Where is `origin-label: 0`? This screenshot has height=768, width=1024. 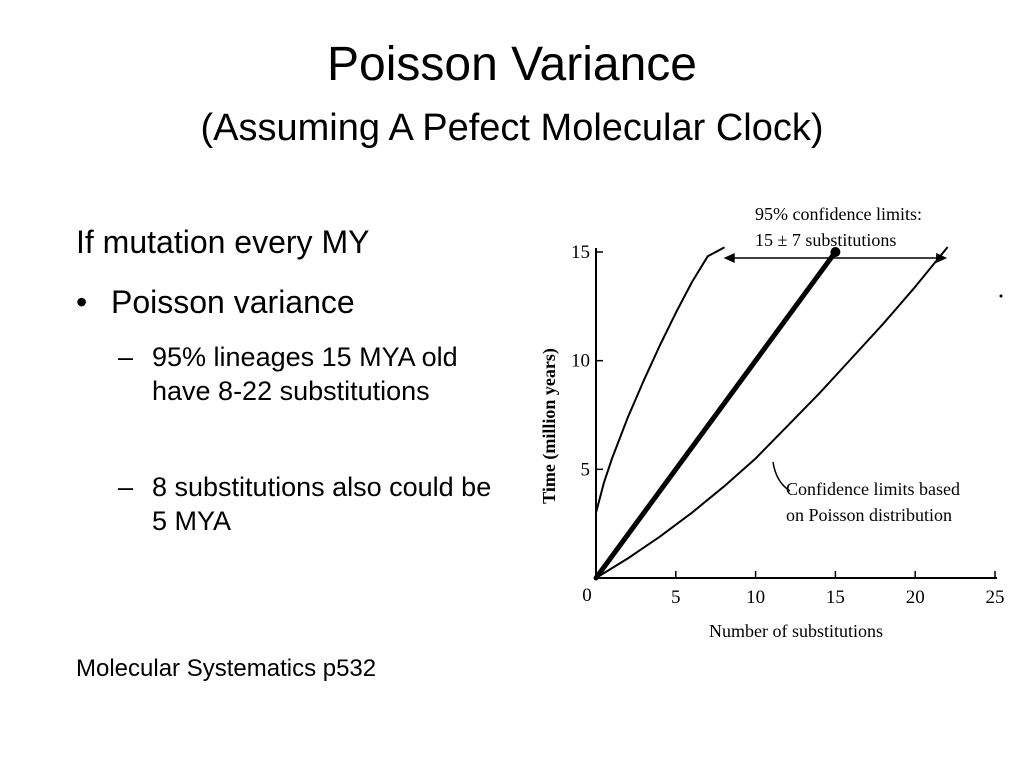
origin-label: 0 is located at coordinates (587, 595).